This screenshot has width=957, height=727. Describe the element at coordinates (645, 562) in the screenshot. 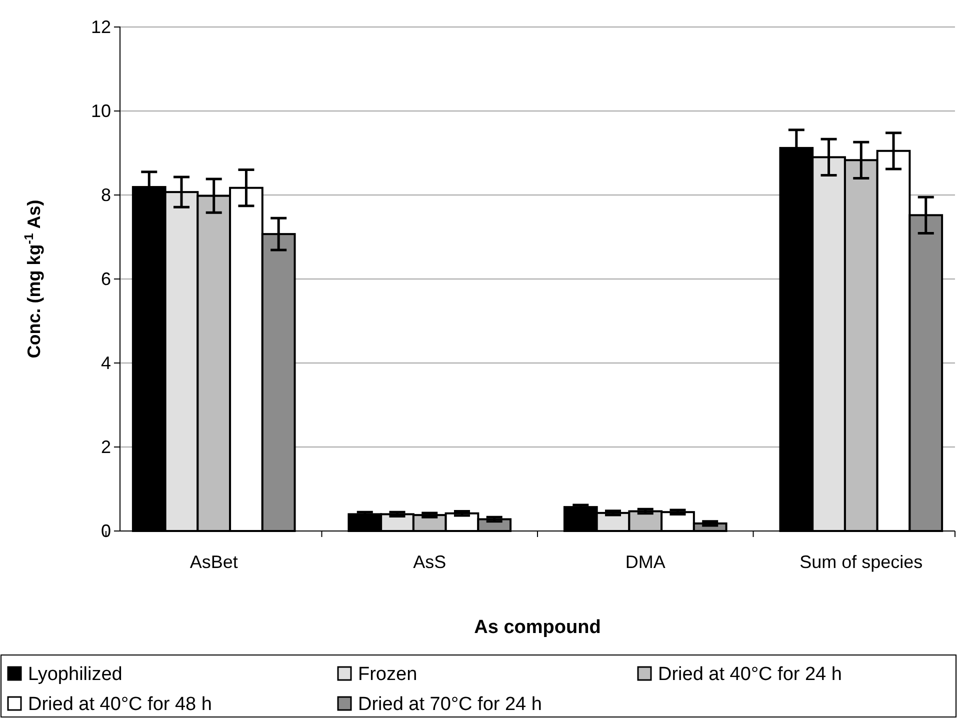

I see `x-tick-label: DMA` at that location.